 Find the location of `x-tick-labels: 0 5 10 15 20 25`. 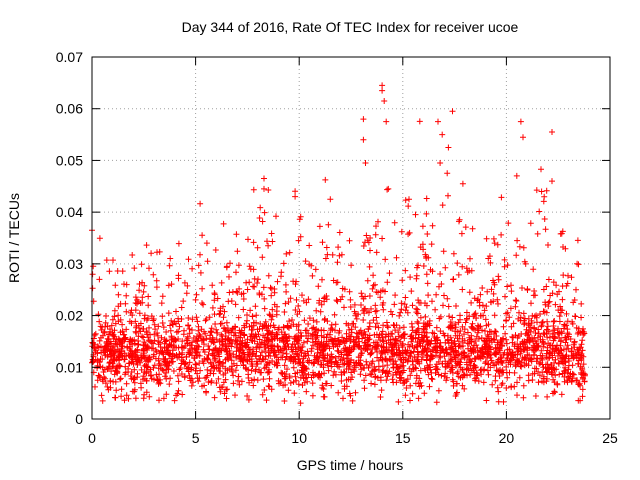

x-tick-labels: 0 5 10 15 20 25 is located at coordinates (353, 438).